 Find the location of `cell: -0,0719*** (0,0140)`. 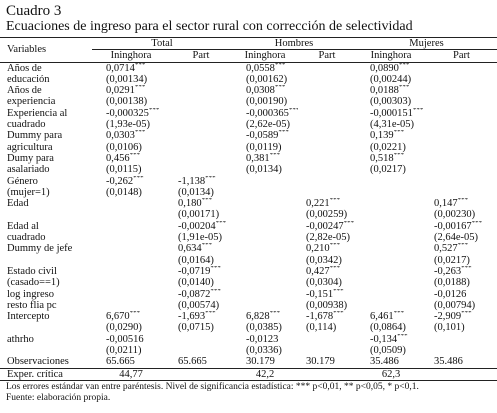

cell: -0,0719*** (0,0140) is located at coordinates (201, 277).